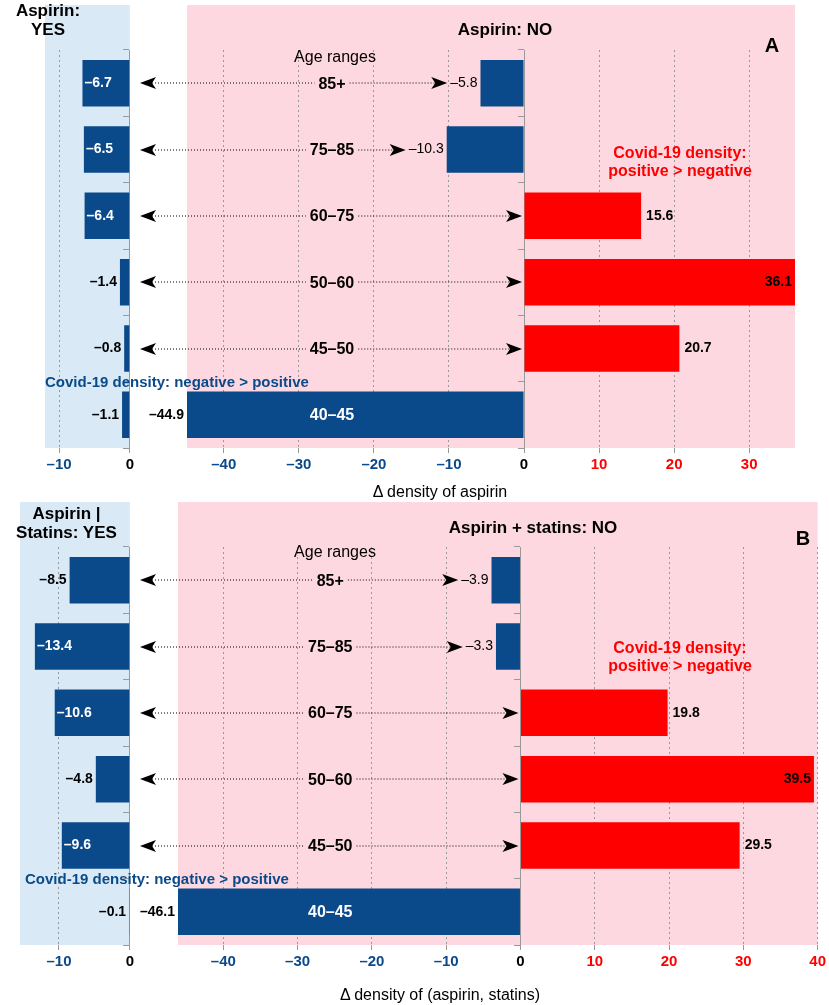 The width and height of the screenshot is (829, 1005). I want to click on data-label: –0.8, so click(107, 347).